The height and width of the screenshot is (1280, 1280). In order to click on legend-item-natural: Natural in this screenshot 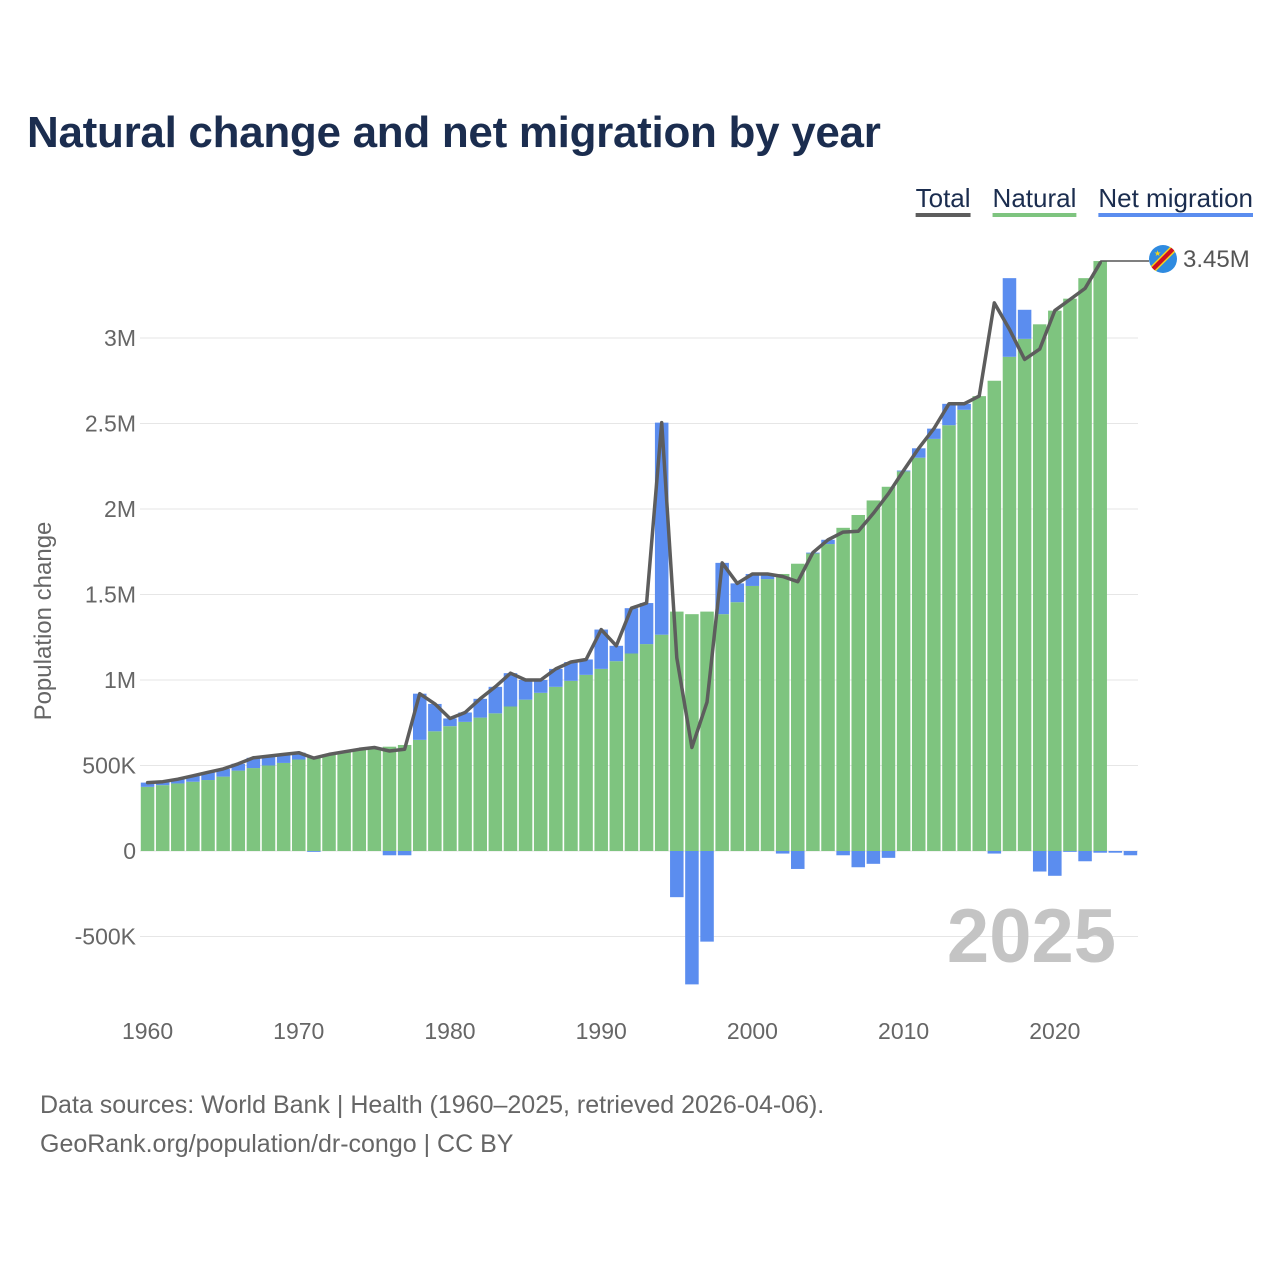, I will do `click(1035, 198)`.